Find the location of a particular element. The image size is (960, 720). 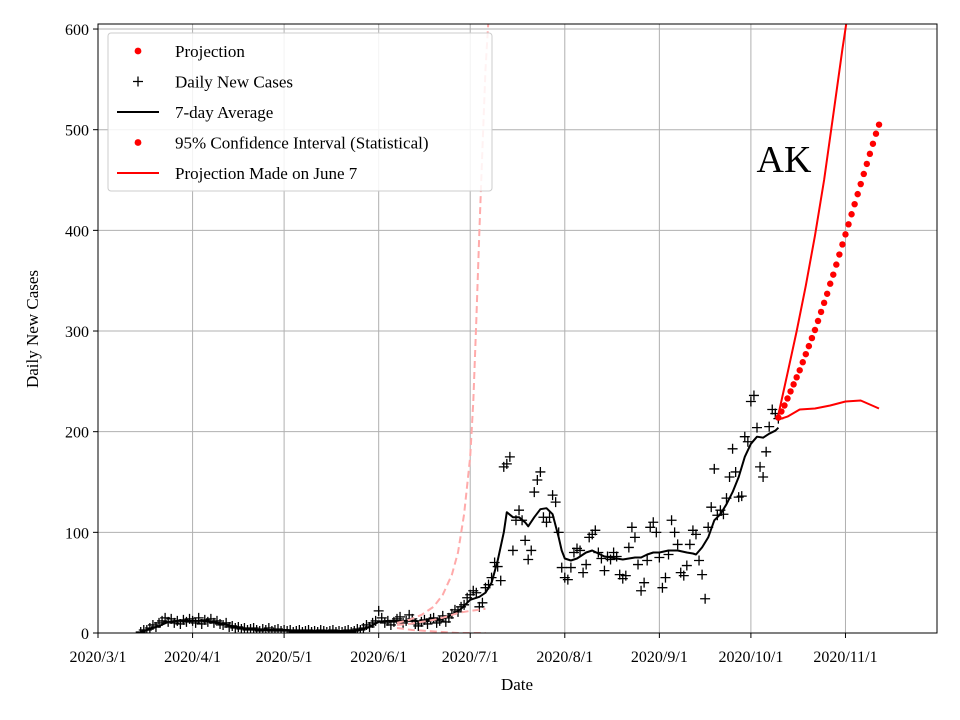

y-tick-label: 200 is located at coordinates (77, 433).